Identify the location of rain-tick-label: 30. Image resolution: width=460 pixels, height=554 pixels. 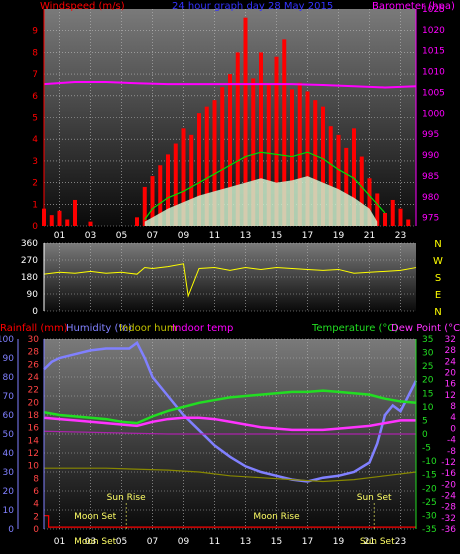
(34, 340).